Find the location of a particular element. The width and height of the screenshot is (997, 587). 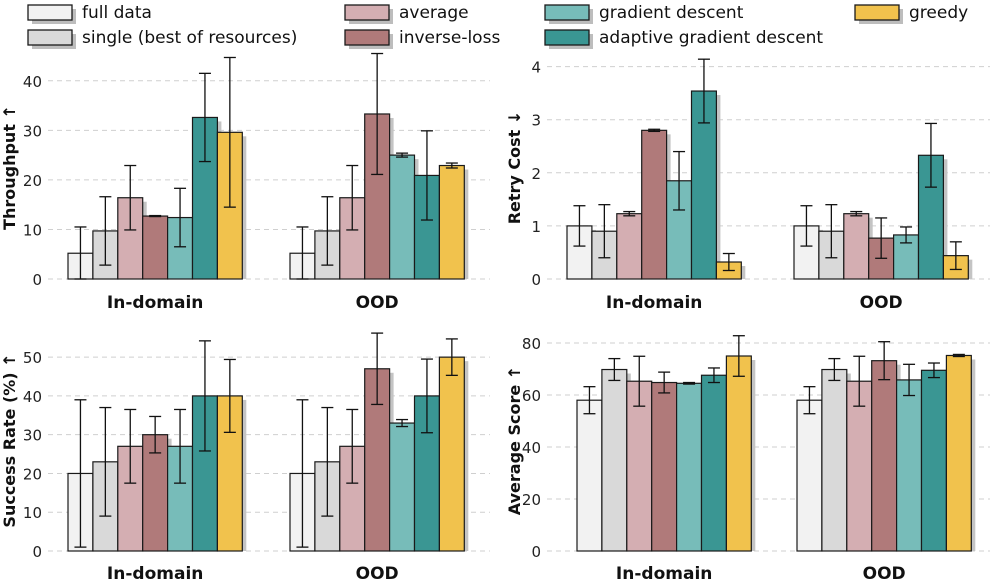

legend-label: full data is located at coordinates (117, 13).